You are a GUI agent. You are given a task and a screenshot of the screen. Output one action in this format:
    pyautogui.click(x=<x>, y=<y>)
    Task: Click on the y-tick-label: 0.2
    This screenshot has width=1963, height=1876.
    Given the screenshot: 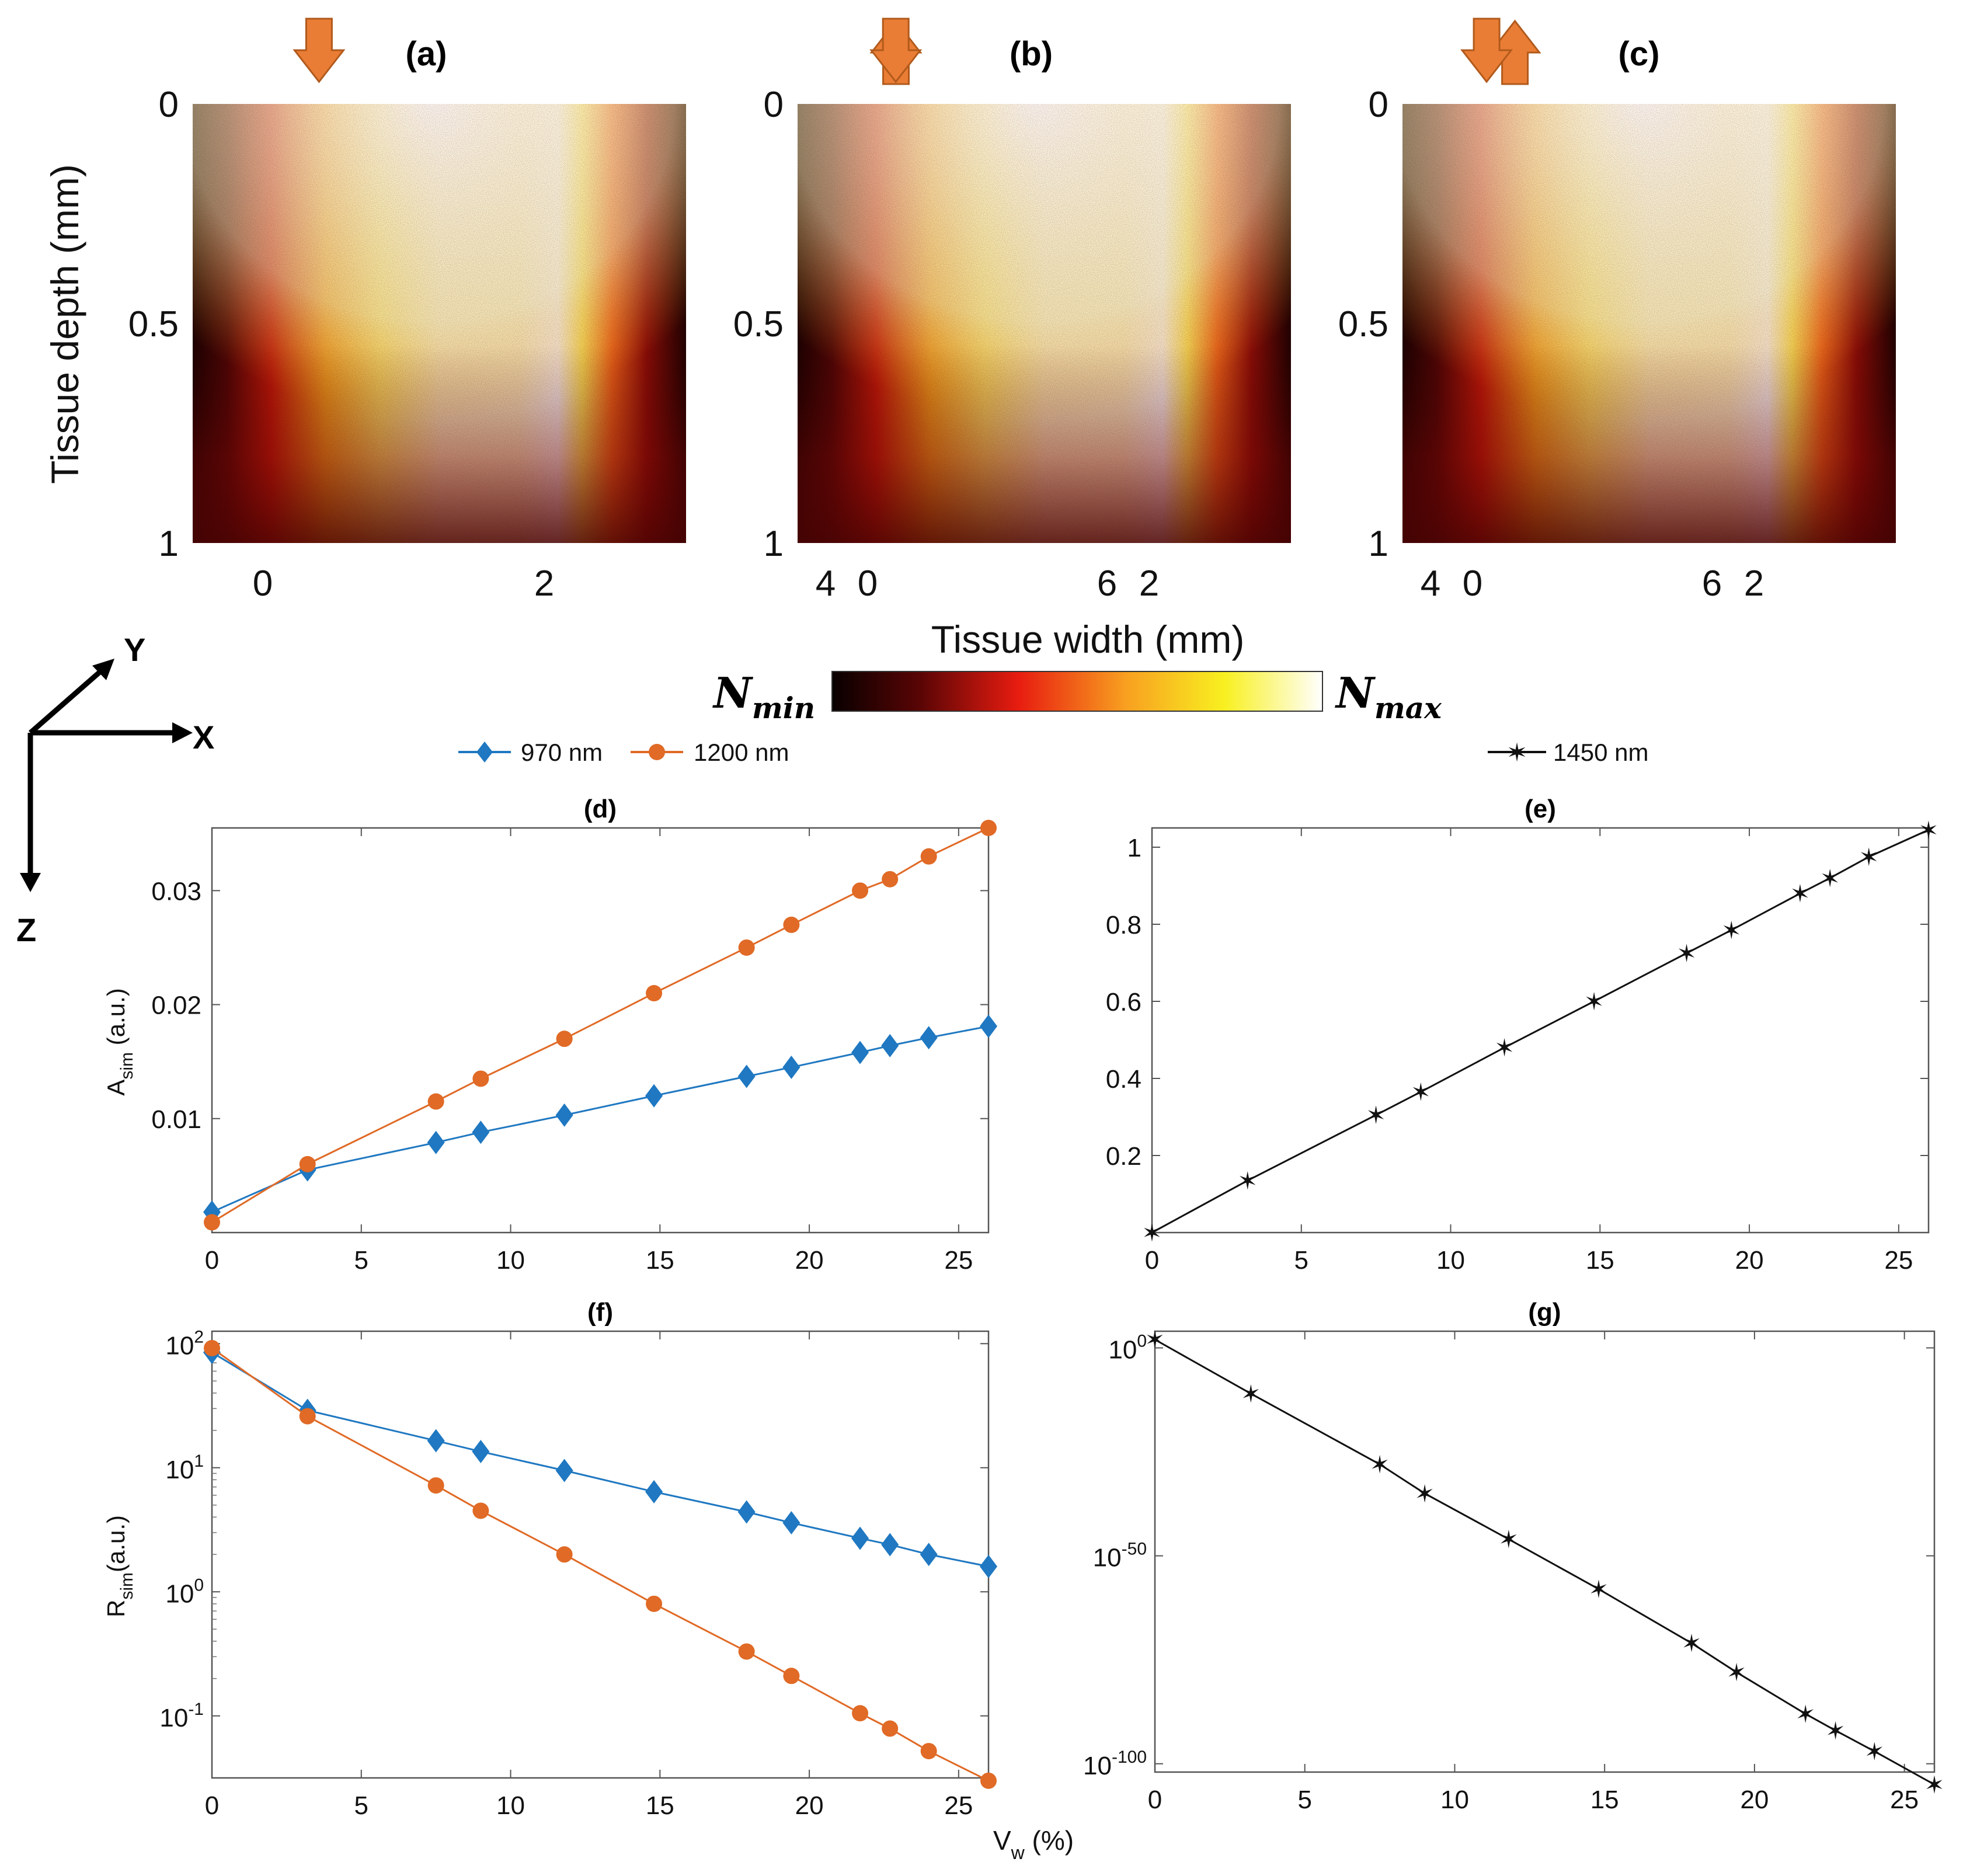 What is the action you would take?
    pyautogui.click(x=1123, y=1156)
    